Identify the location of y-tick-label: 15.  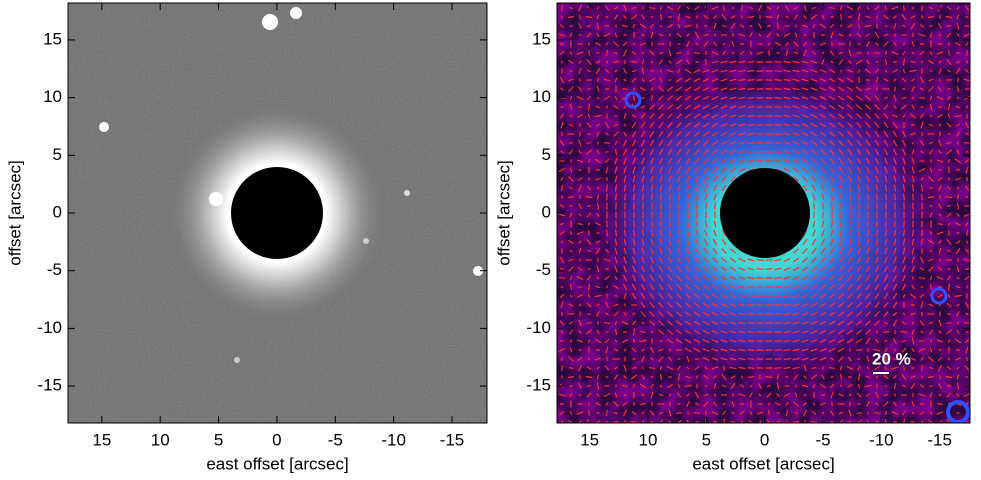
(52, 38).